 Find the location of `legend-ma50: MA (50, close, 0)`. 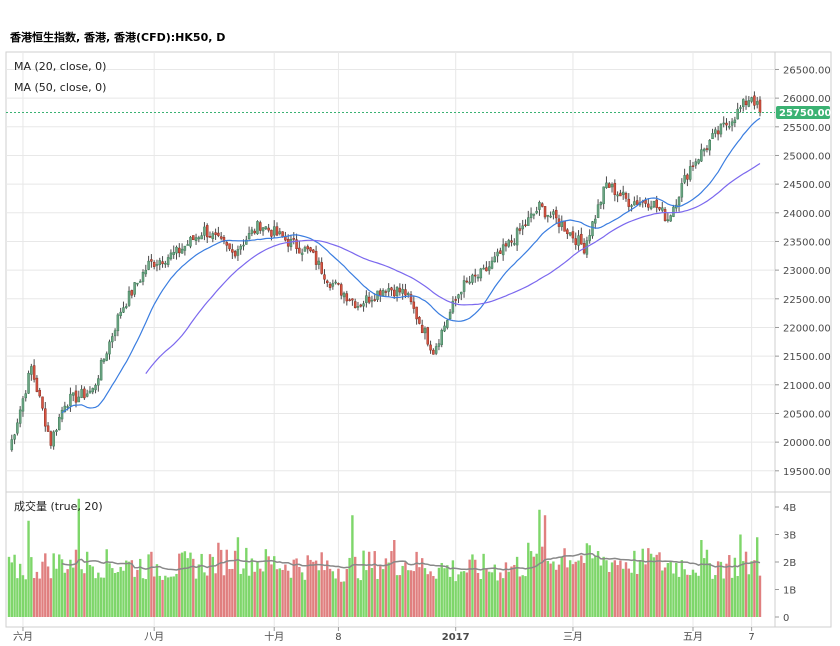

legend-ma50: MA (50, close, 0) is located at coordinates (60, 87).